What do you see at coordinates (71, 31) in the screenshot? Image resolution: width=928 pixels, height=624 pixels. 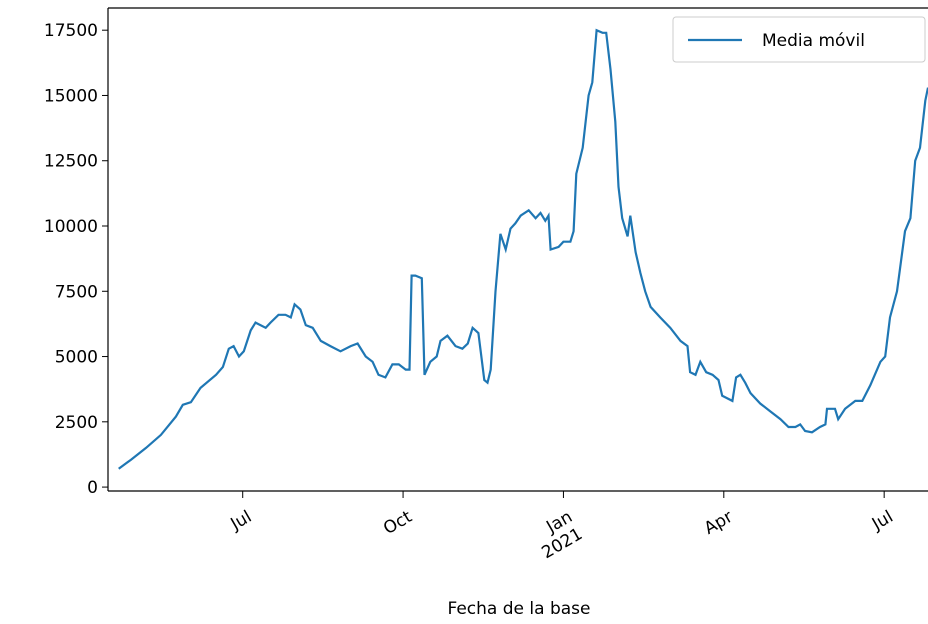 I see `y-tick-label: 17500` at bounding box center [71, 31].